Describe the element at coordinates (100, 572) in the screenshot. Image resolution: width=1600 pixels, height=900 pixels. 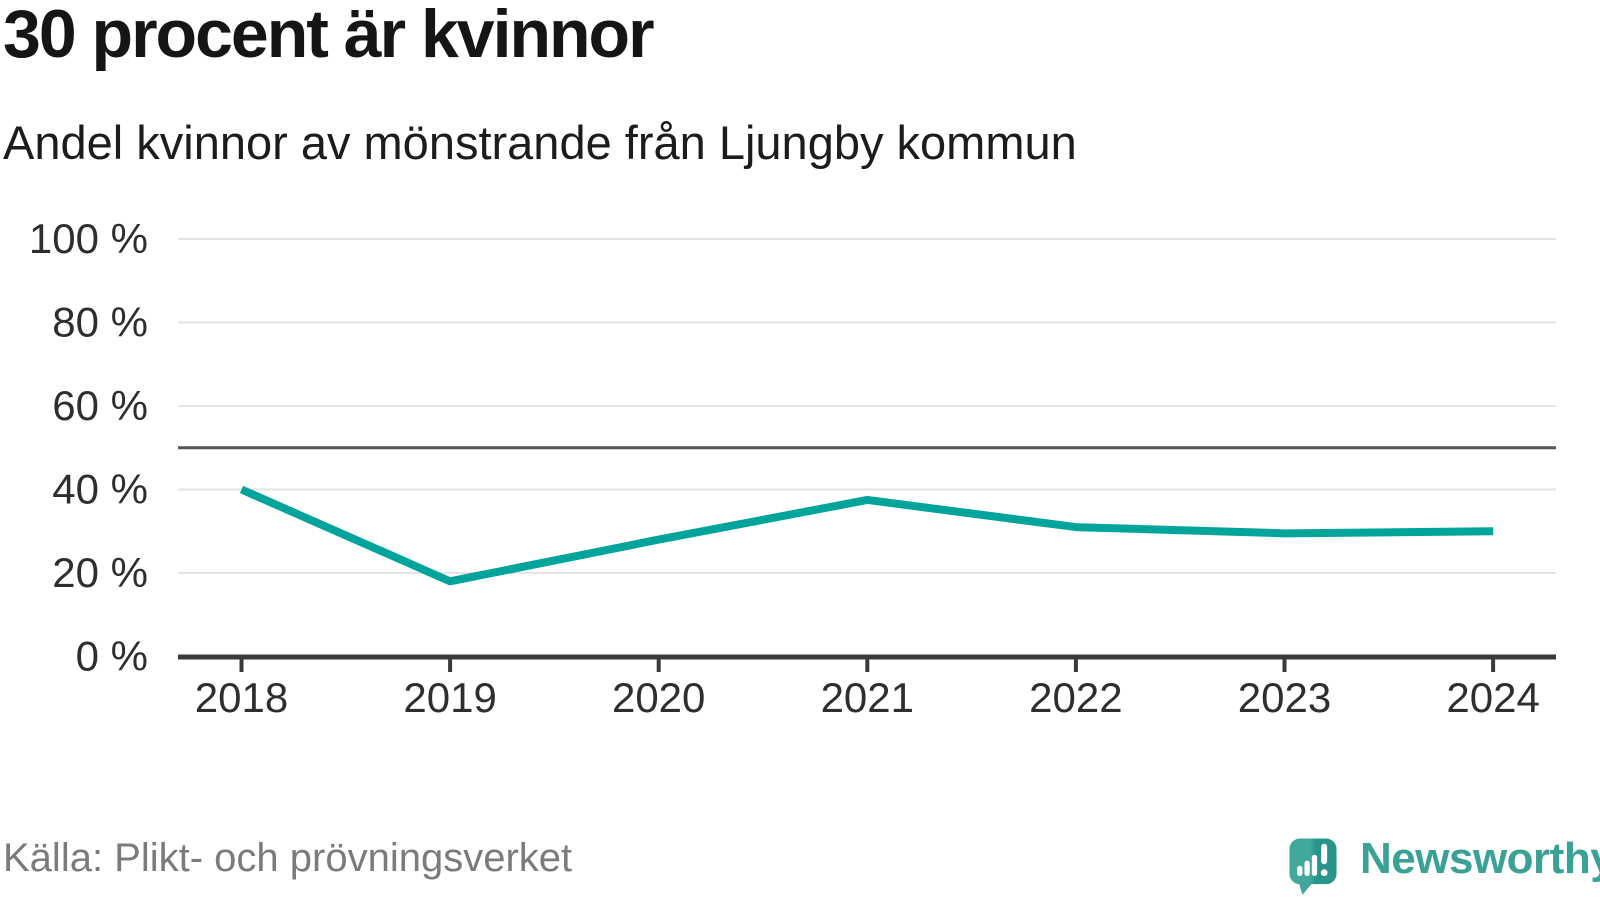
I see `y-tick-label: 20 %` at that location.